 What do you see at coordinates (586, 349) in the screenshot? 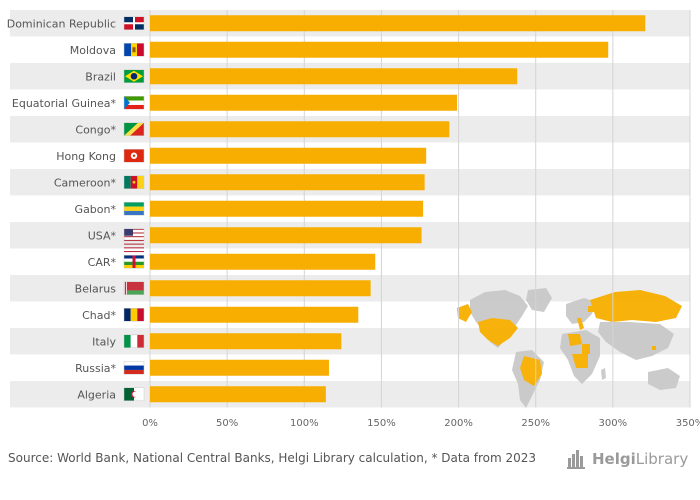
I see `chad-shape` at bounding box center [586, 349].